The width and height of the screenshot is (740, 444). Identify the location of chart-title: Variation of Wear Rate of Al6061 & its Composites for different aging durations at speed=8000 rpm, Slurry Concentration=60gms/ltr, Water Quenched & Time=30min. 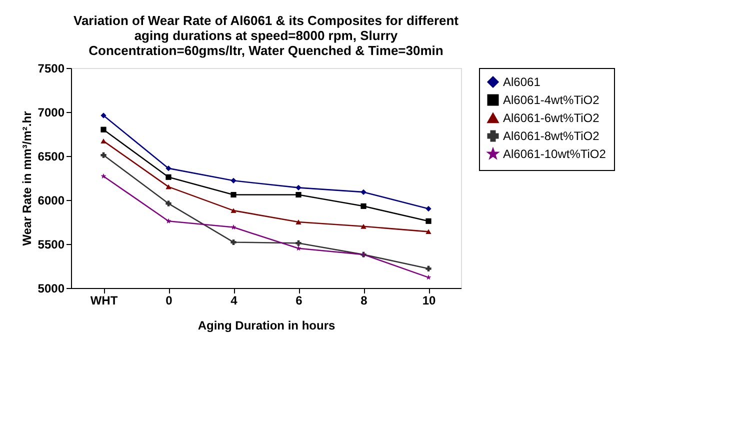
(266, 35).